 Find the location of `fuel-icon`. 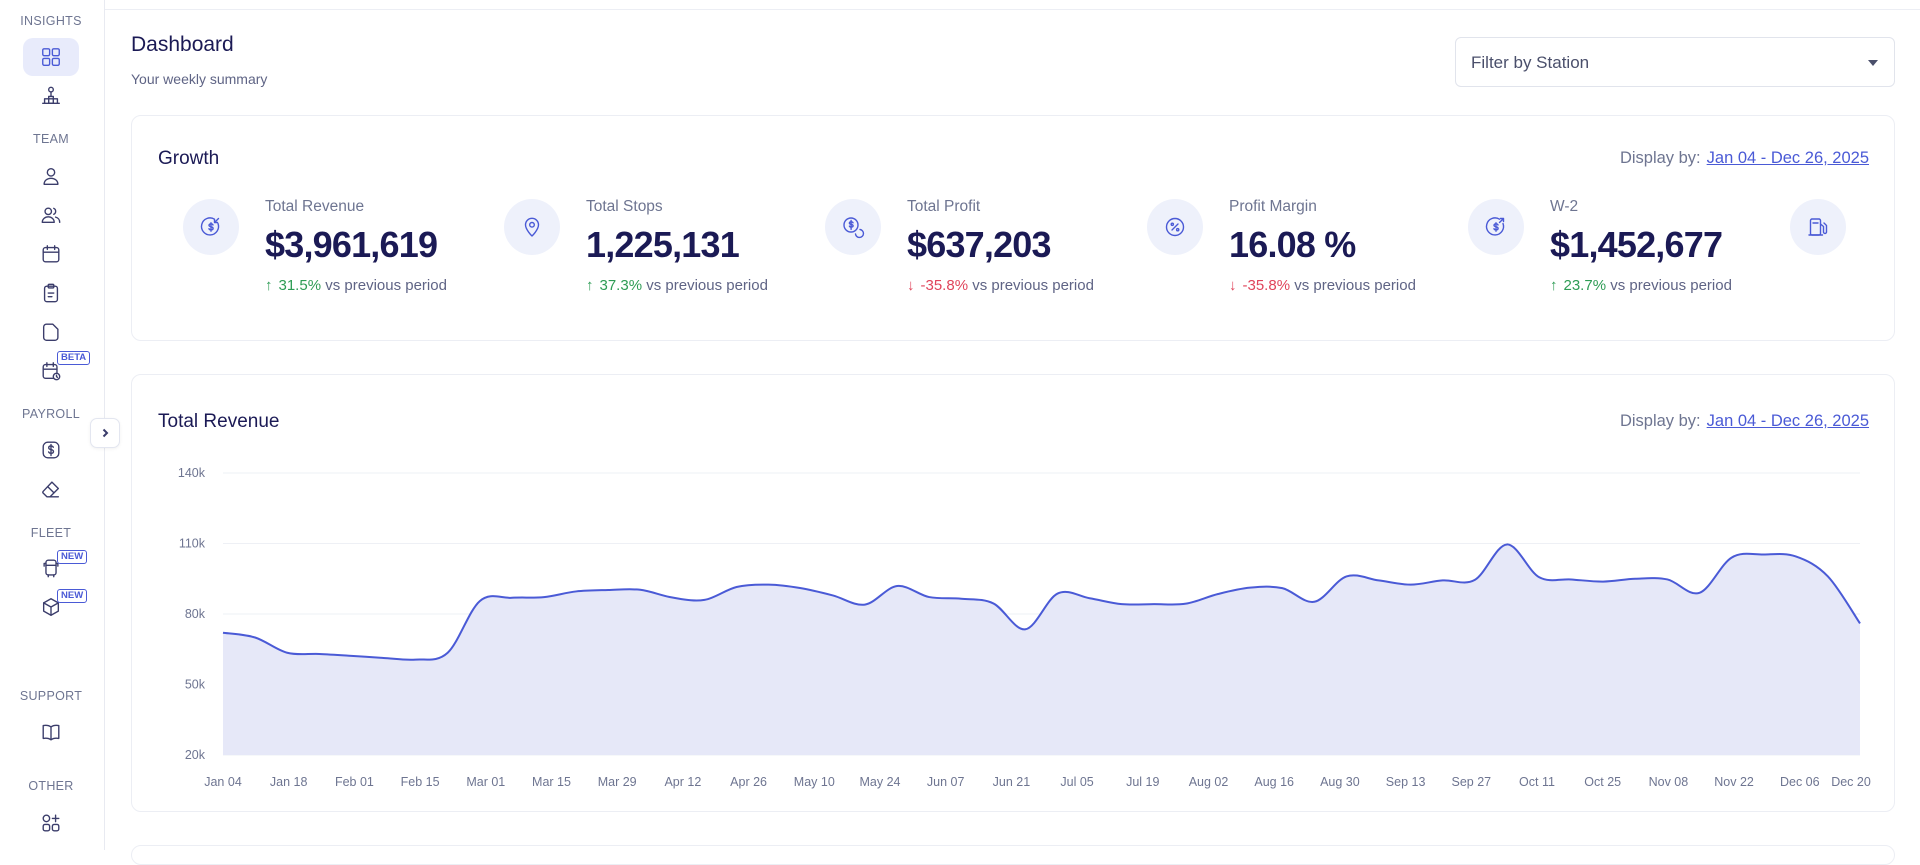

fuel-icon is located at coordinates (1818, 227).